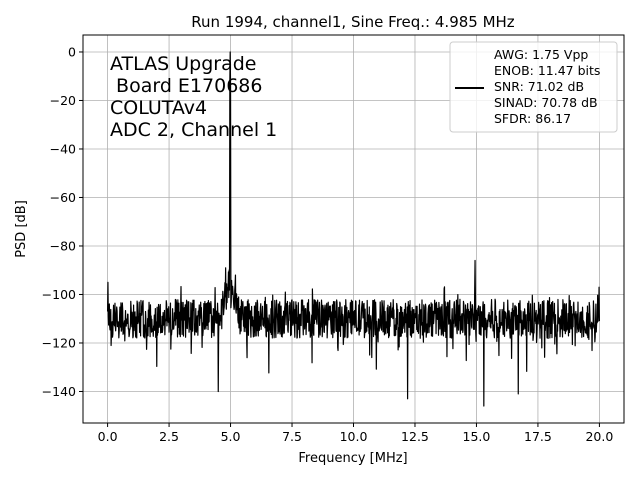 This screenshot has width=640, height=480. Describe the element at coordinates (62, 221) in the screenshot. I see `y-axis-ticks: 0 −20 −40 −60 −80 −100 −120 −140` at that location.